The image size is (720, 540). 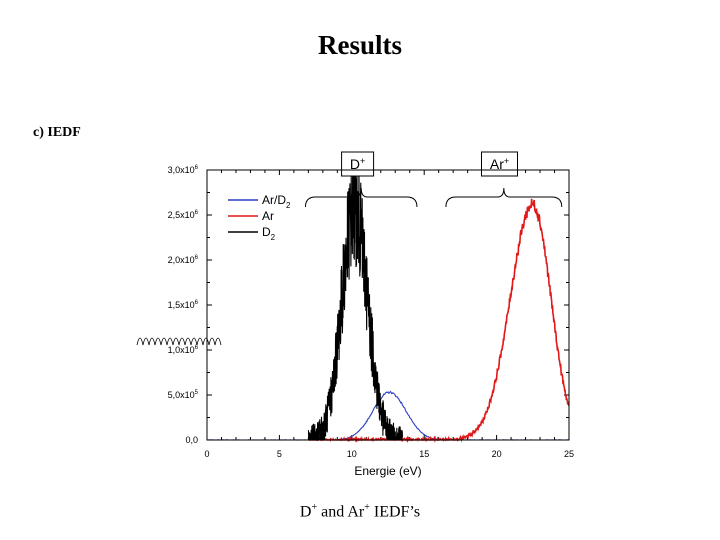 What do you see at coordinates (183, 350) in the screenshot?
I see `y-tick-label: 1,0x106` at bounding box center [183, 350].